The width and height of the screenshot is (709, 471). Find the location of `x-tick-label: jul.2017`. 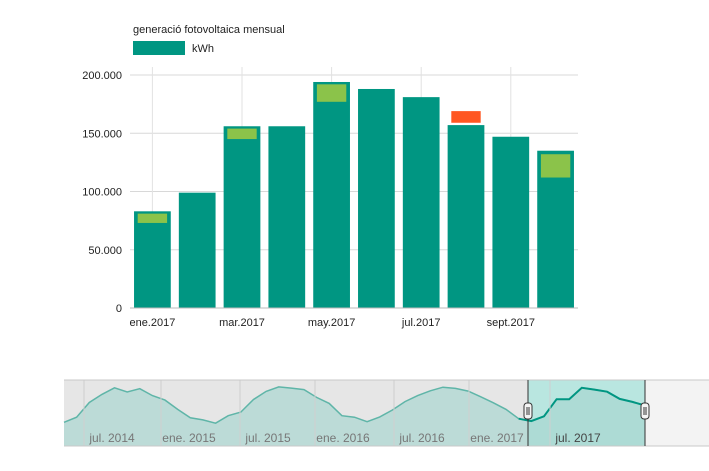

x-tick-label: jul.2017 is located at coordinates (421, 323).